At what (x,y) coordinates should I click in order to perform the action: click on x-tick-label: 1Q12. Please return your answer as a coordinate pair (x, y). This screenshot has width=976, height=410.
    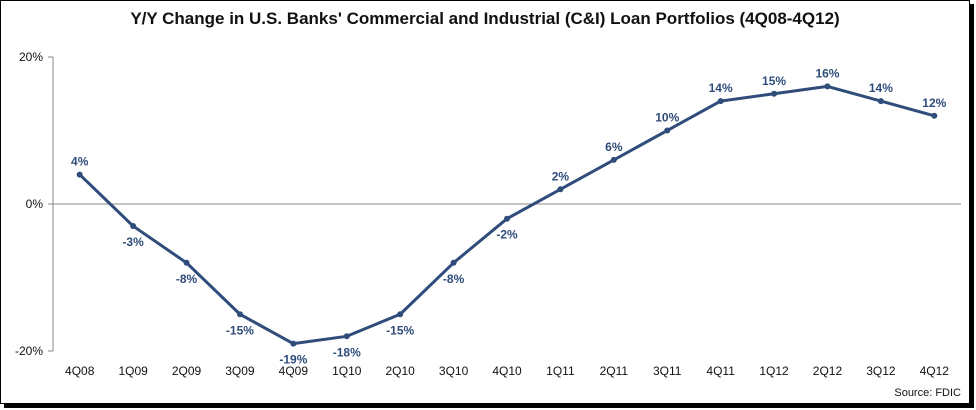
    Looking at the image, I should click on (774, 371).